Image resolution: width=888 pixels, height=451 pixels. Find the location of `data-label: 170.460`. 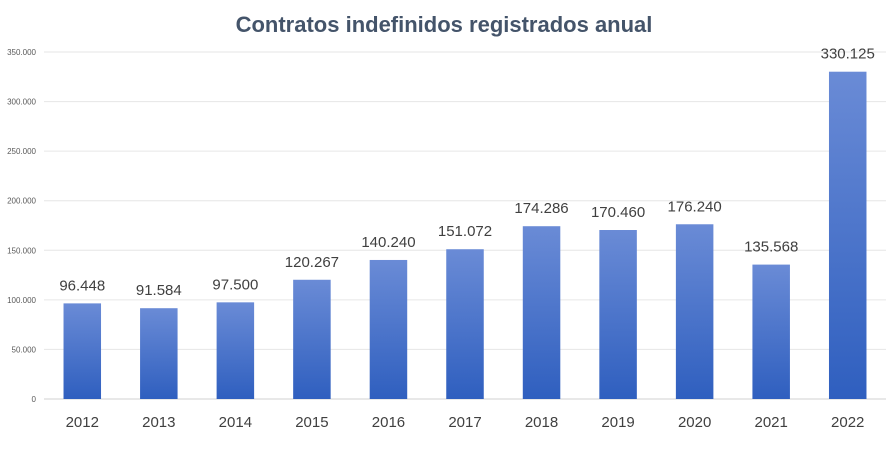

data-label: 170.460 is located at coordinates (618, 212).